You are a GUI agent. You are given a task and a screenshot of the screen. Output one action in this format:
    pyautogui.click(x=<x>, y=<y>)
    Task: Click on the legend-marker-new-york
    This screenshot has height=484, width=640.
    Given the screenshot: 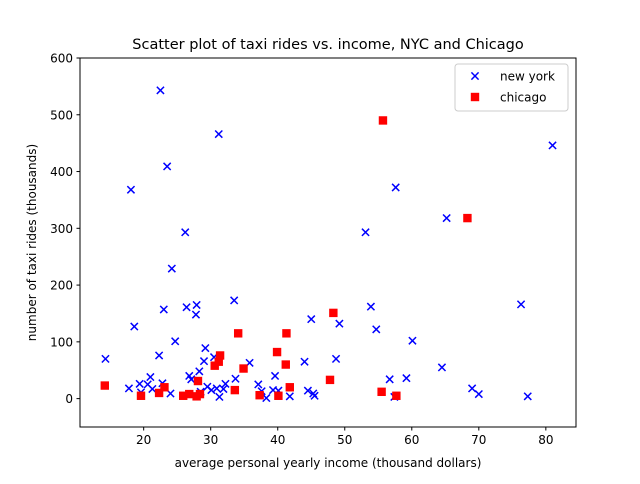 What is the action you would take?
    pyautogui.click(x=475, y=76)
    